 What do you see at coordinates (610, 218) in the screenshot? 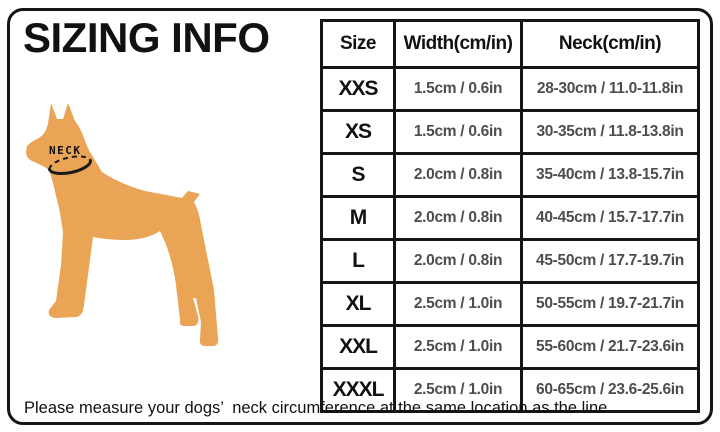
I see `neck-cell: 40-45cm / 15.7-17.7in` at bounding box center [610, 218].